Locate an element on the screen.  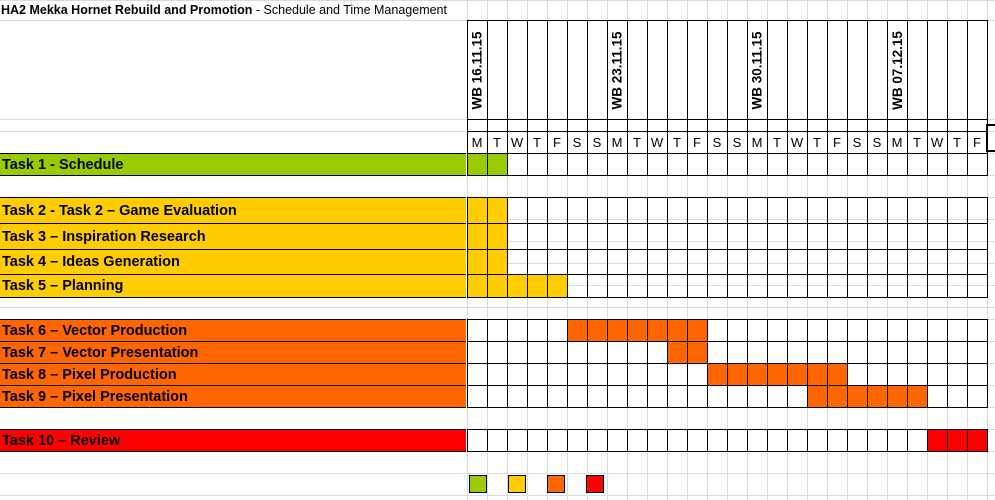
week-label-text: WB 30.11.15 is located at coordinates (757, 70).